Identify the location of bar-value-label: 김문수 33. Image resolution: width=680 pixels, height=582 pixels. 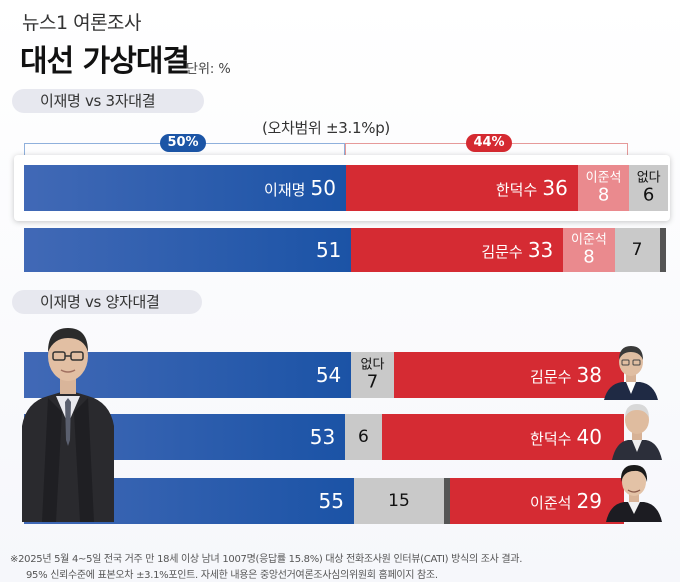
(517, 250).